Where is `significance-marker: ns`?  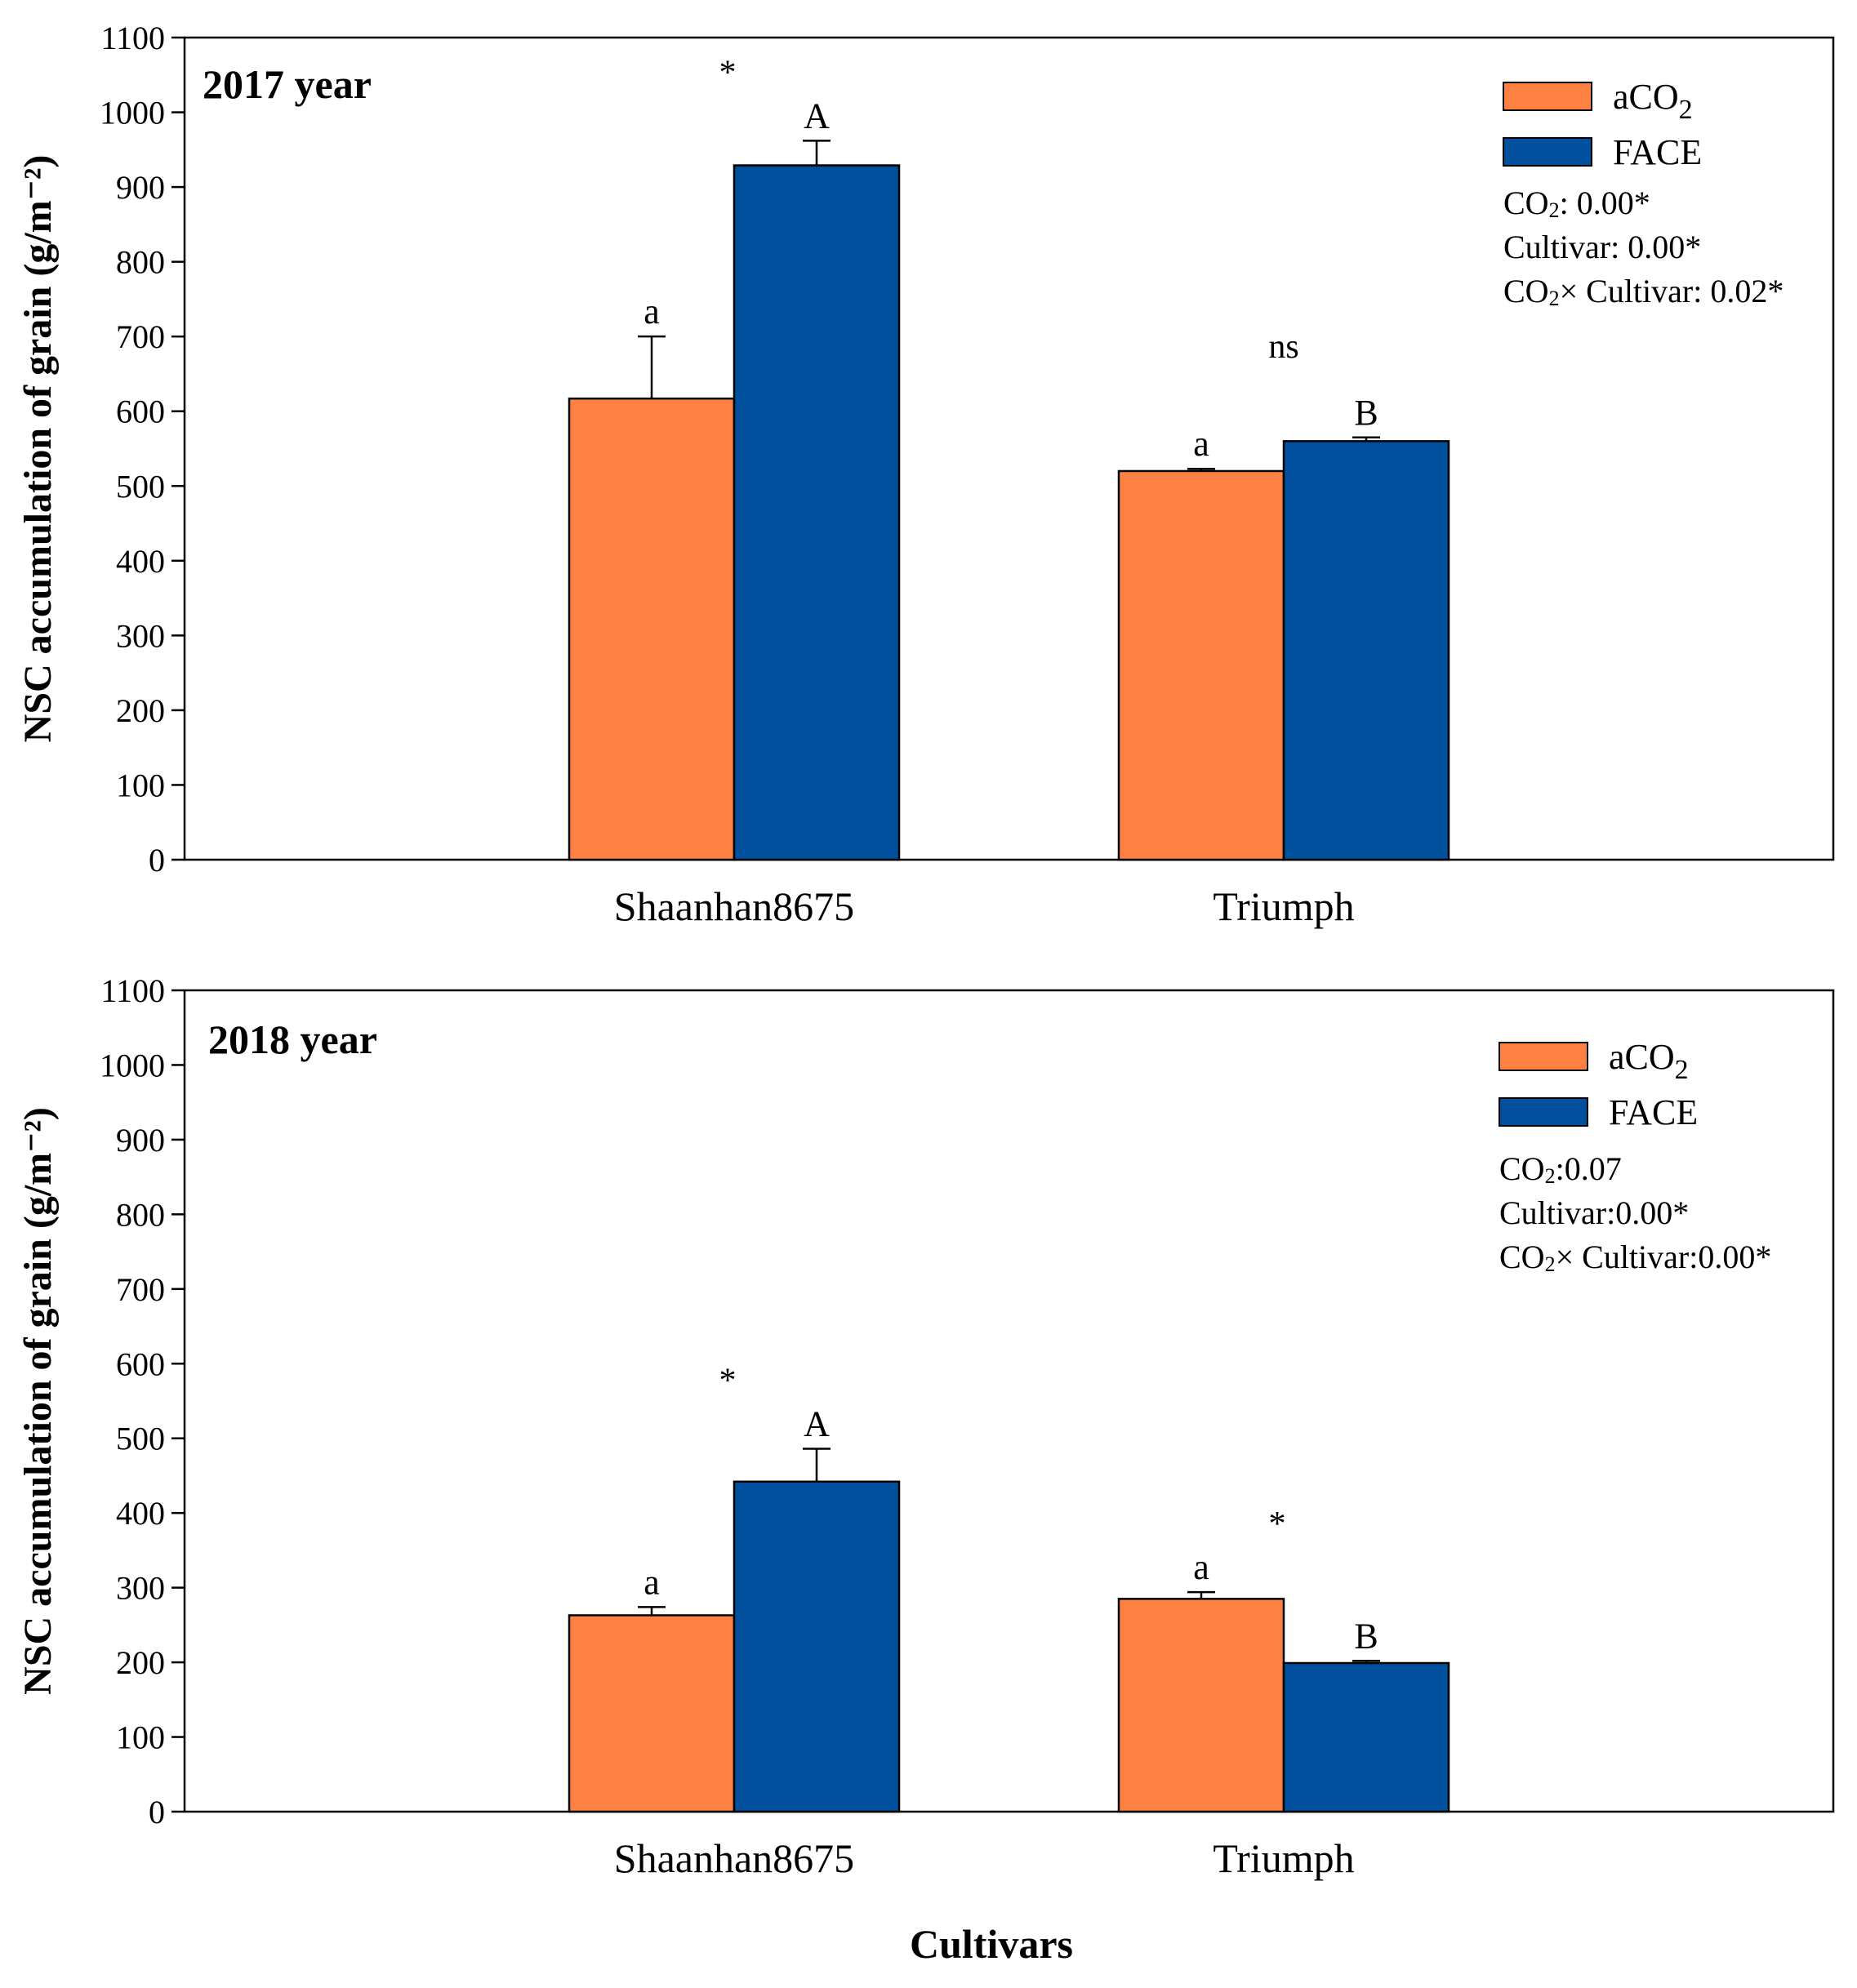 significance-marker: ns is located at coordinates (1283, 347).